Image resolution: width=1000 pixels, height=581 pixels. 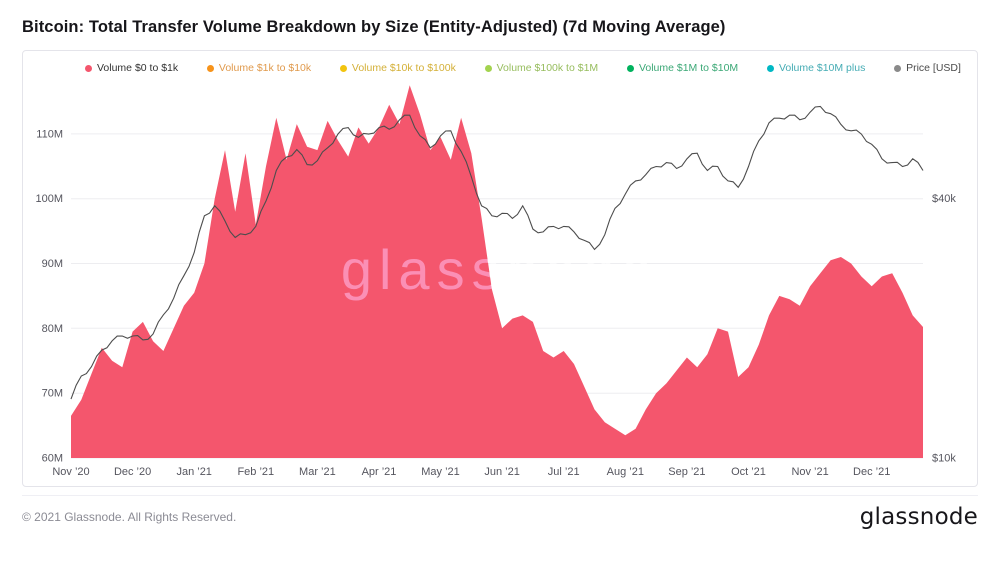 I want to click on copyright-text: © 2021 Glassnode. All Rights Reserved., so click(x=129, y=517).